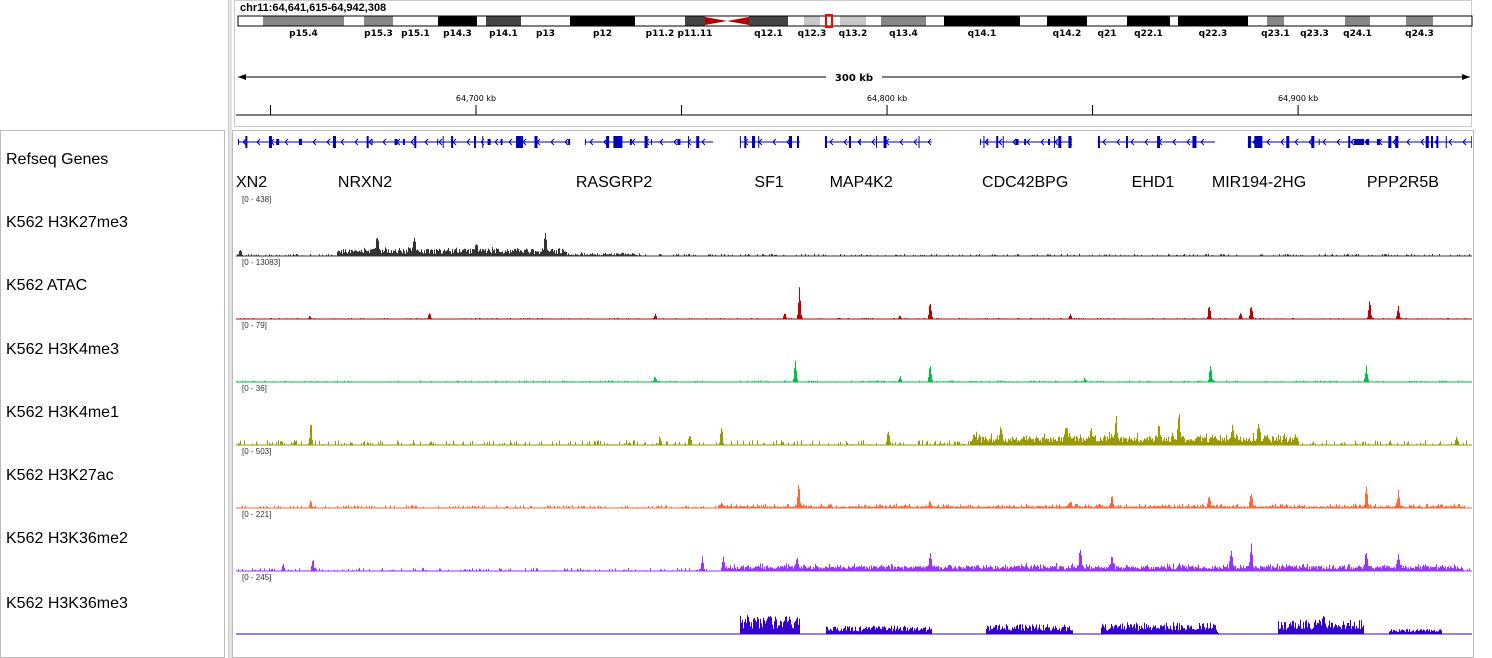 Image resolution: width=1492 pixels, height=658 pixels. I want to click on ruler-arrow-right, so click(1466, 77).